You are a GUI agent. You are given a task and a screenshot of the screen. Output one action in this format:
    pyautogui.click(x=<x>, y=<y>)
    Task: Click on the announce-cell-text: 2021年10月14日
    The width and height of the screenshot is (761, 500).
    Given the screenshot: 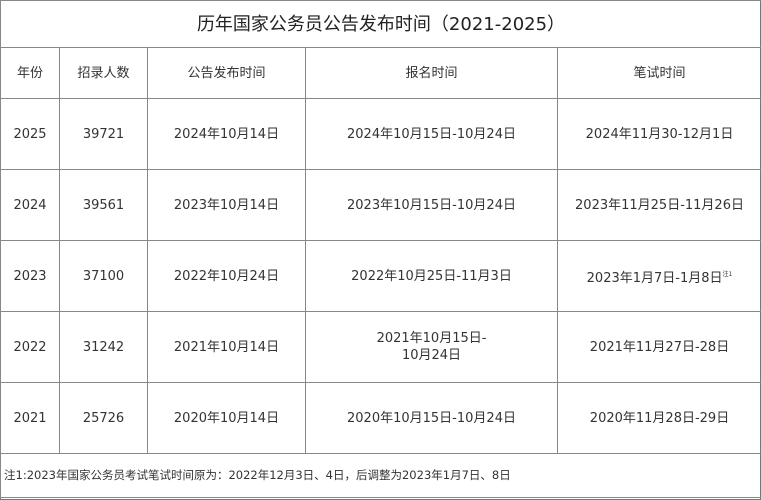 What is the action you would take?
    pyautogui.click(x=226, y=347)
    